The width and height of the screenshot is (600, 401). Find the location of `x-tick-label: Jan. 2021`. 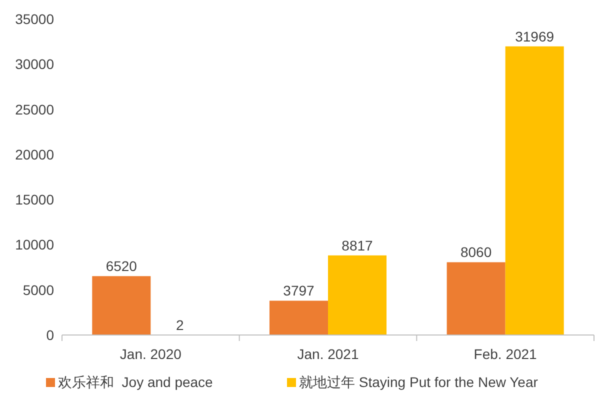

x-tick-label: Jan. 2021 is located at coordinates (328, 354).